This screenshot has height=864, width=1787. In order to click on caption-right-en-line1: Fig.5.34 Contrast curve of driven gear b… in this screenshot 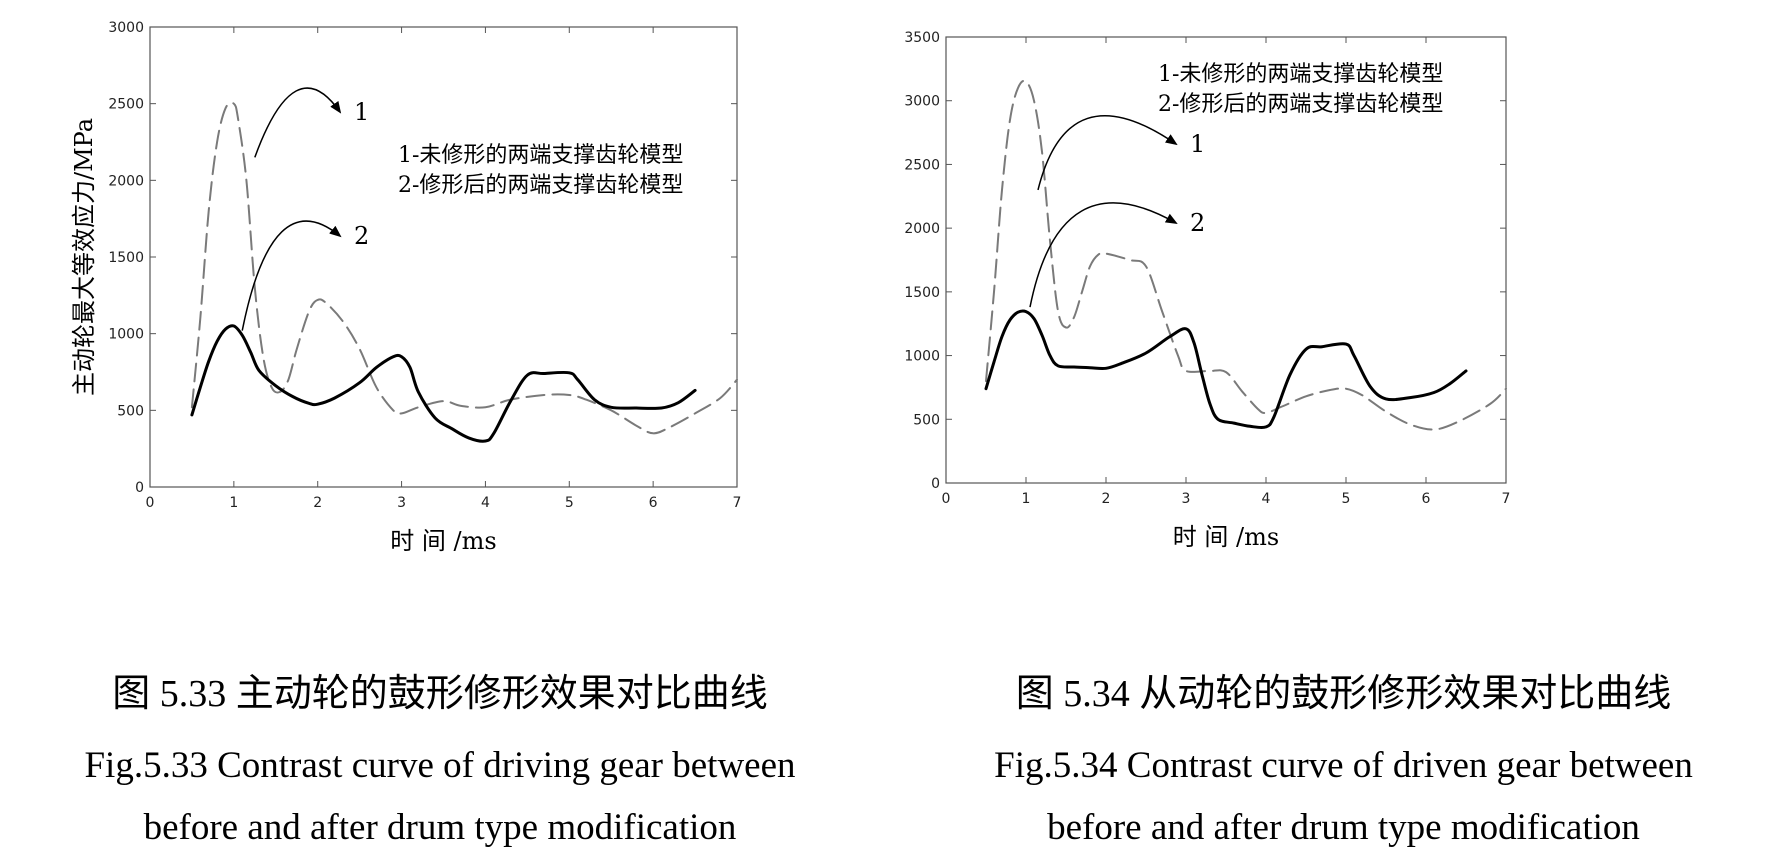, I will do `click(1343, 765)`.